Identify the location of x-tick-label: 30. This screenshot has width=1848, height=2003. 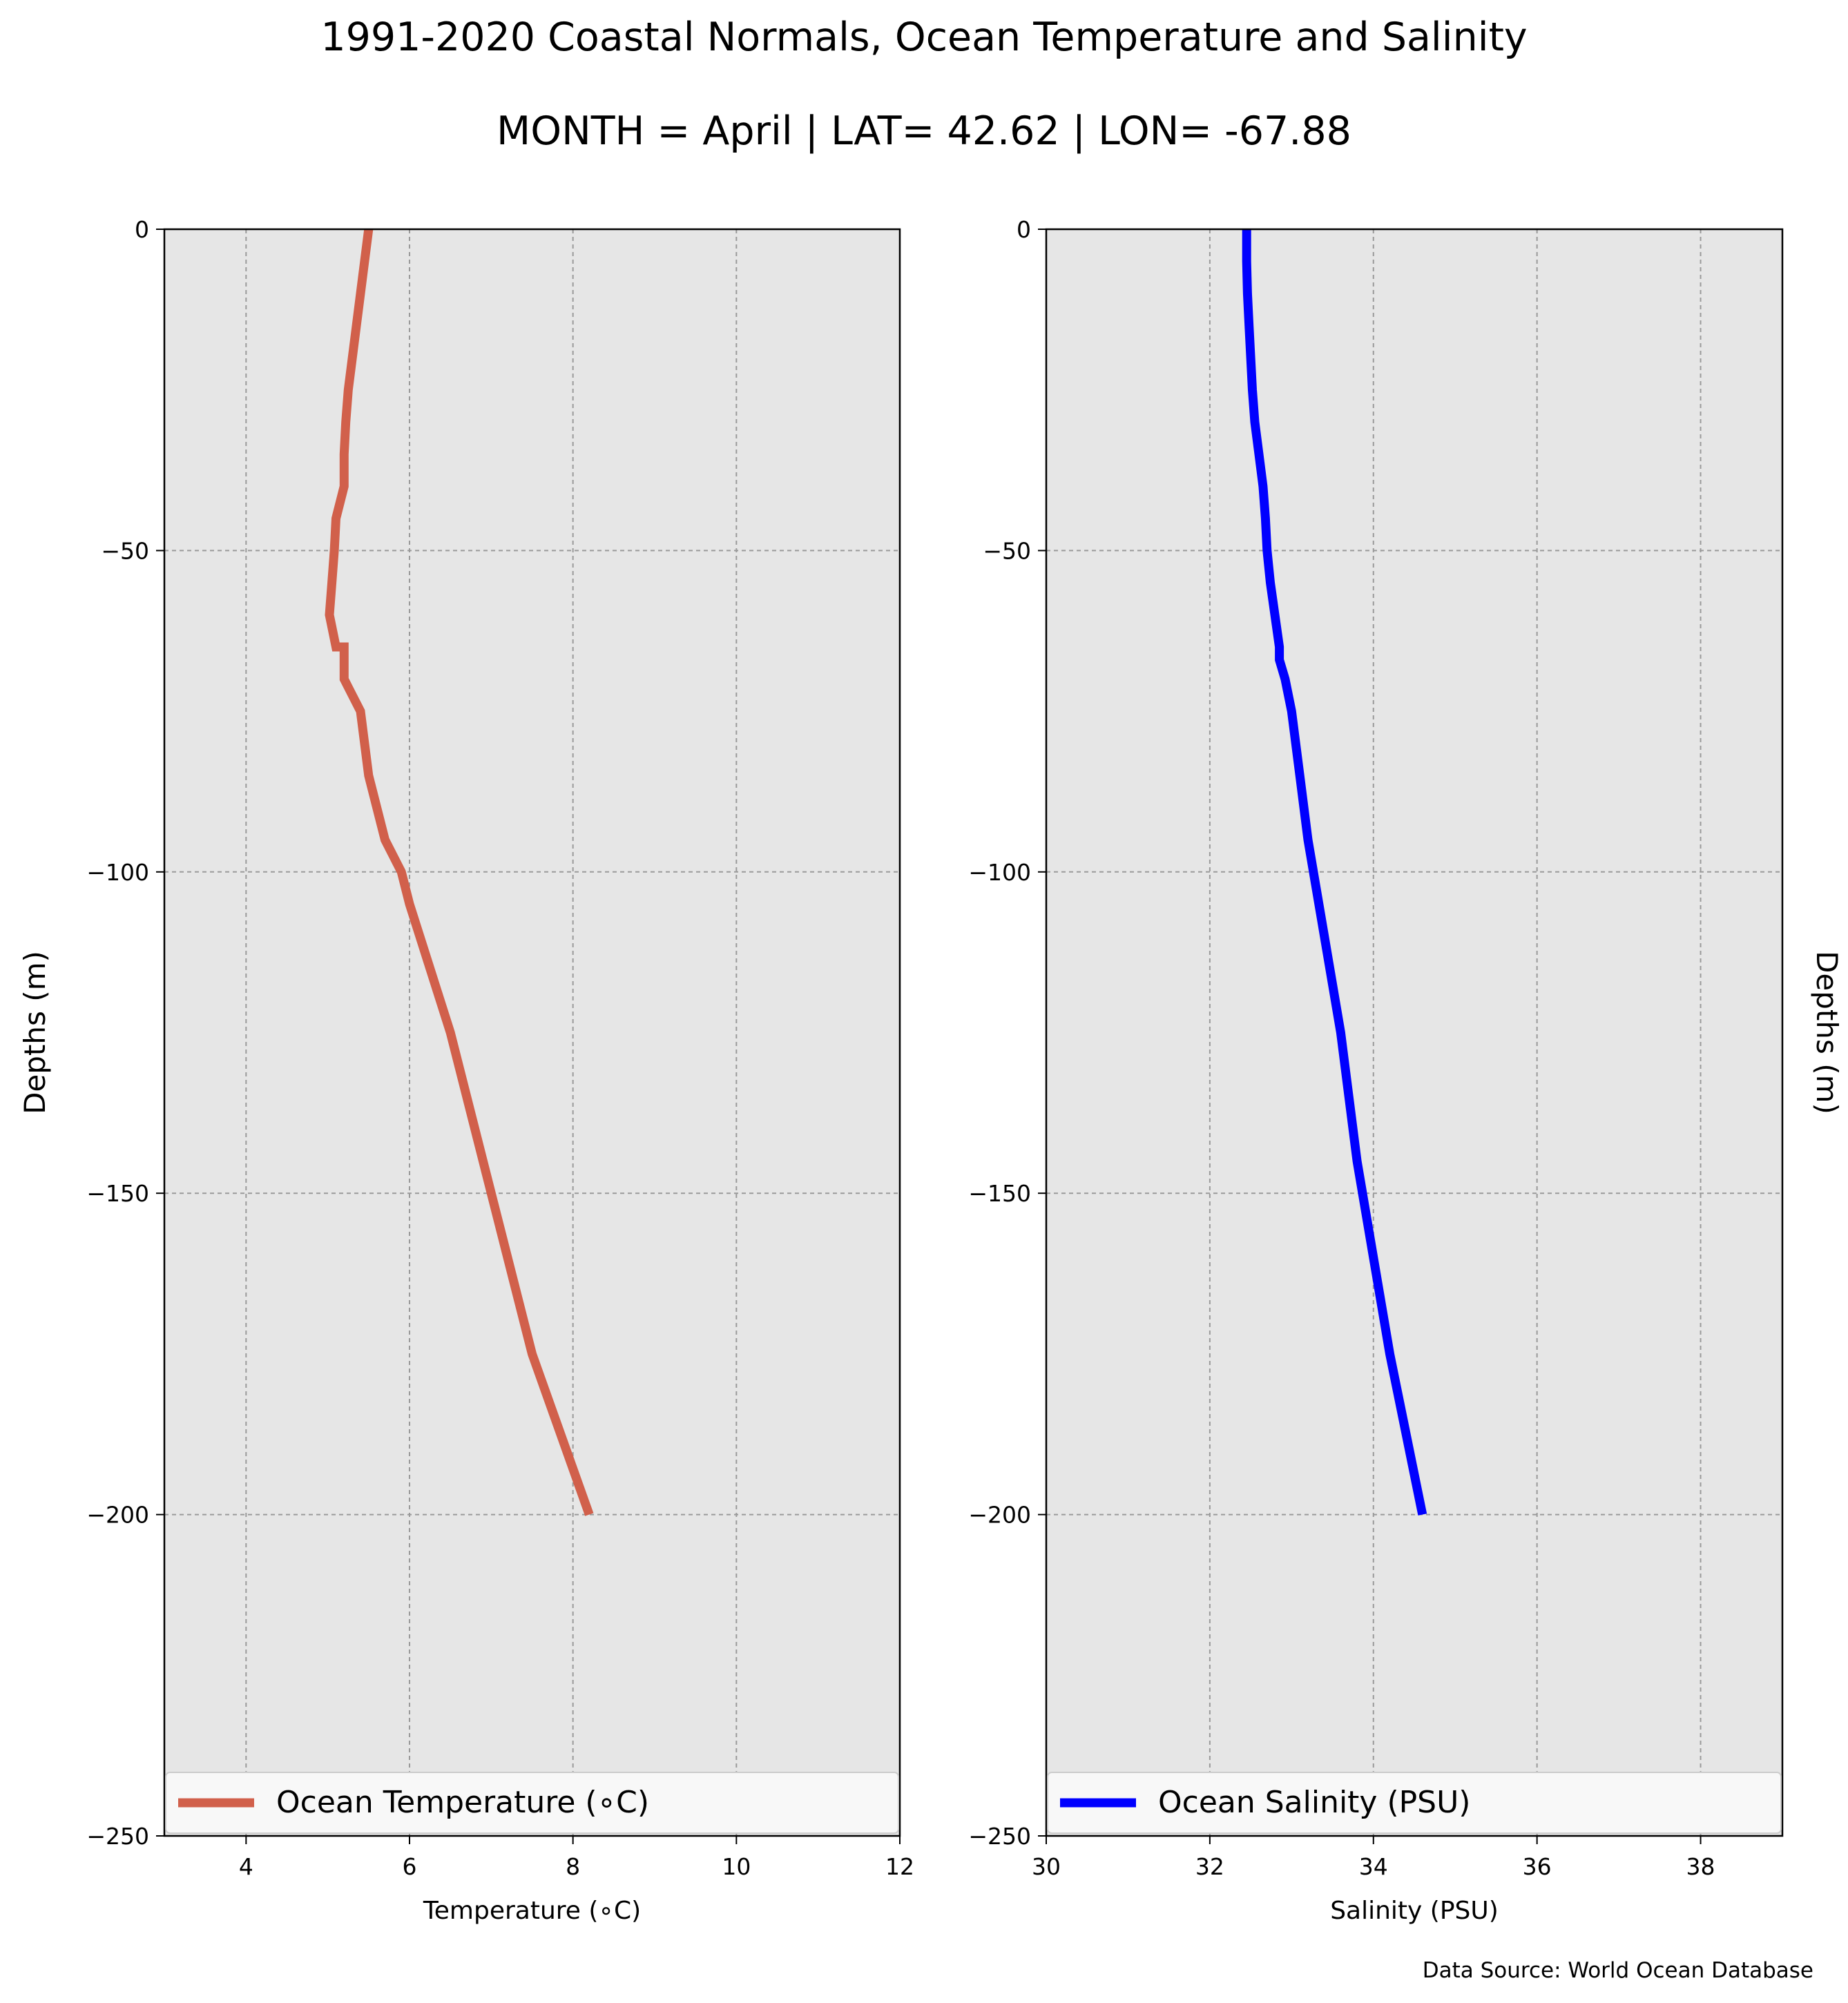
(1046, 1866).